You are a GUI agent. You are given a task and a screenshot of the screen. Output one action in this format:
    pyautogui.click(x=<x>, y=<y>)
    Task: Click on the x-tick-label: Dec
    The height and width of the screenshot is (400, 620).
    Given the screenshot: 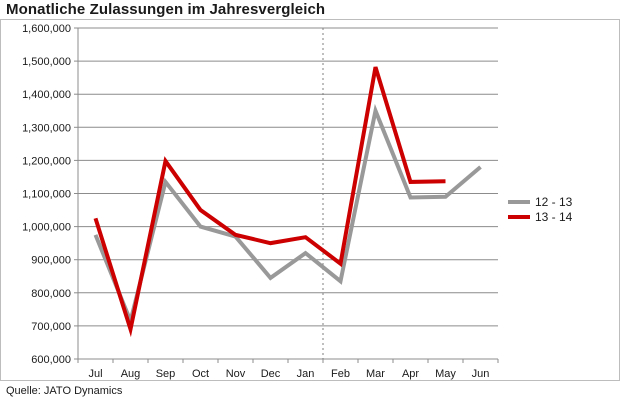 What is the action you would take?
    pyautogui.click(x=271, y=374)
    